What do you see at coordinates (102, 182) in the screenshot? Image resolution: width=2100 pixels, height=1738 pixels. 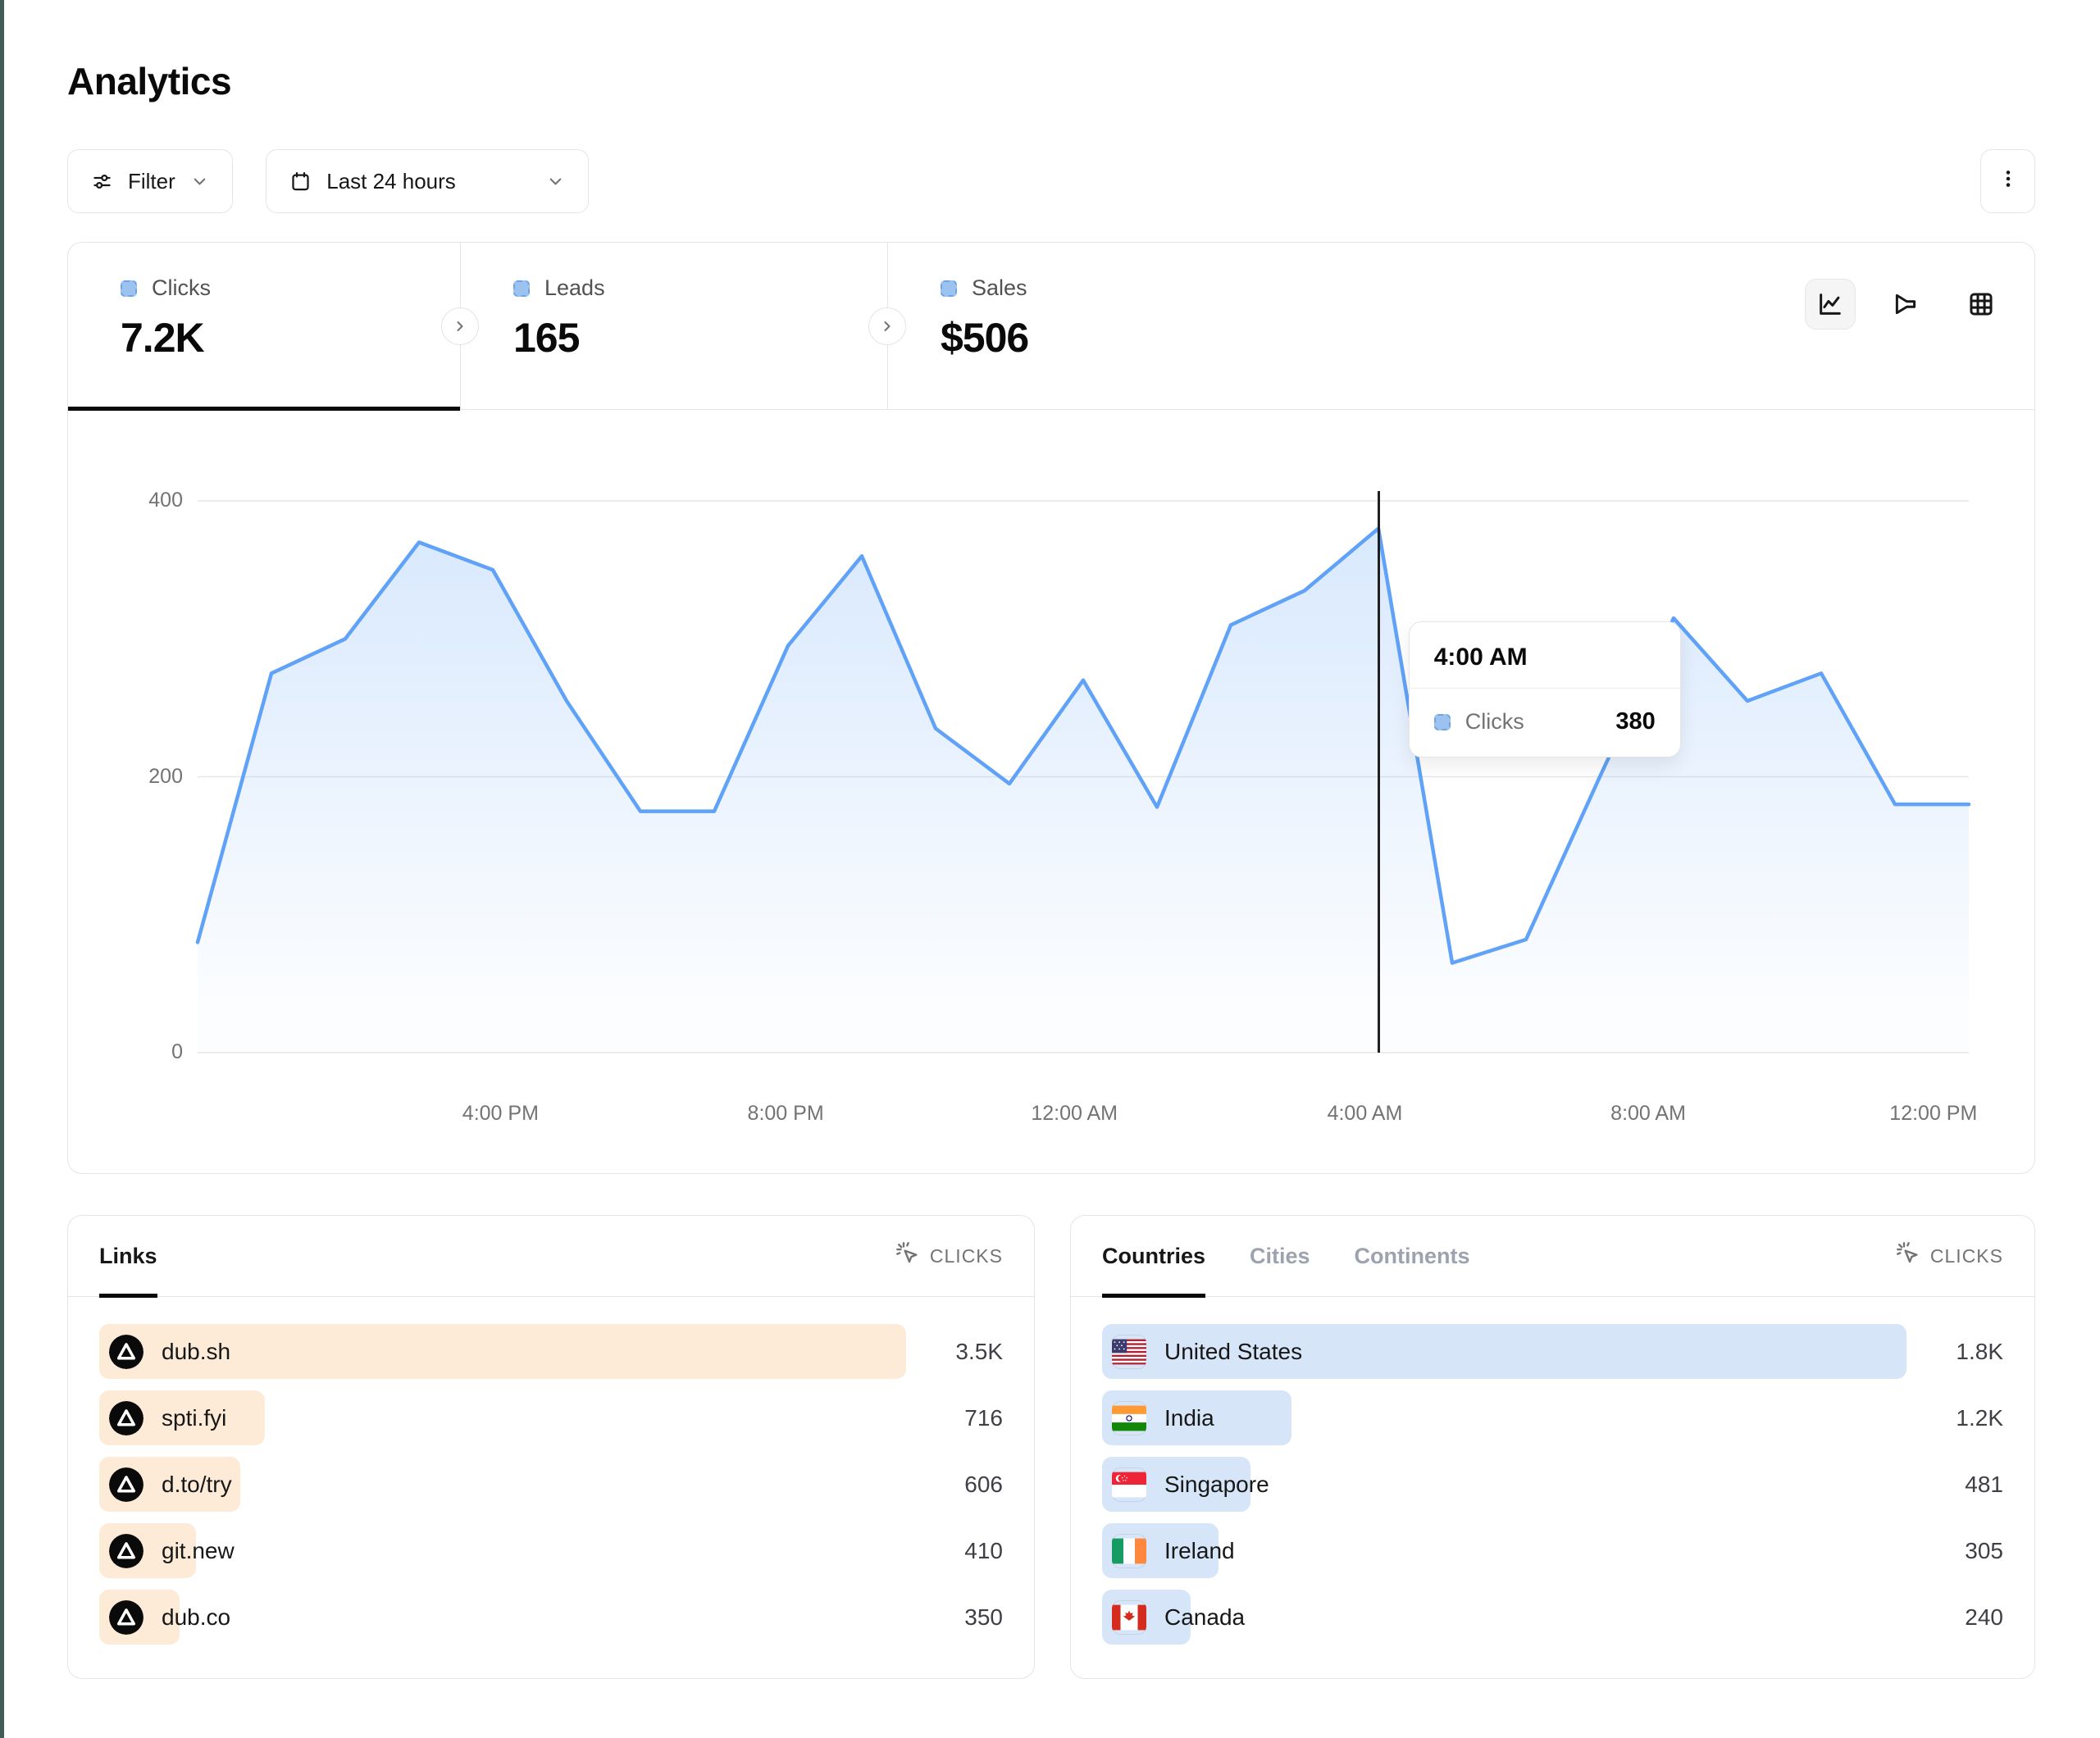 I see `filter-icon` at bounding box center [102, 182].